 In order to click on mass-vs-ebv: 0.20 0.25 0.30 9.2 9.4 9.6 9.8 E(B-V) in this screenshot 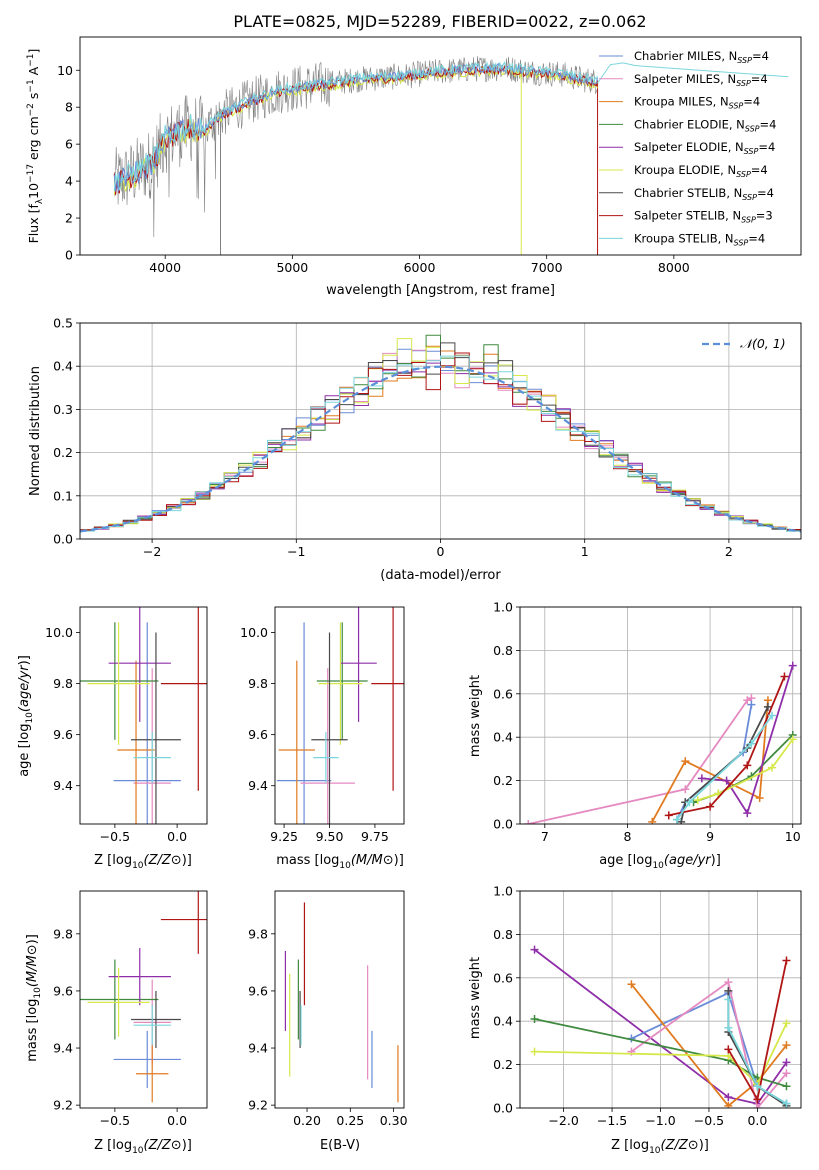, I will do `click(328, 1021)`.